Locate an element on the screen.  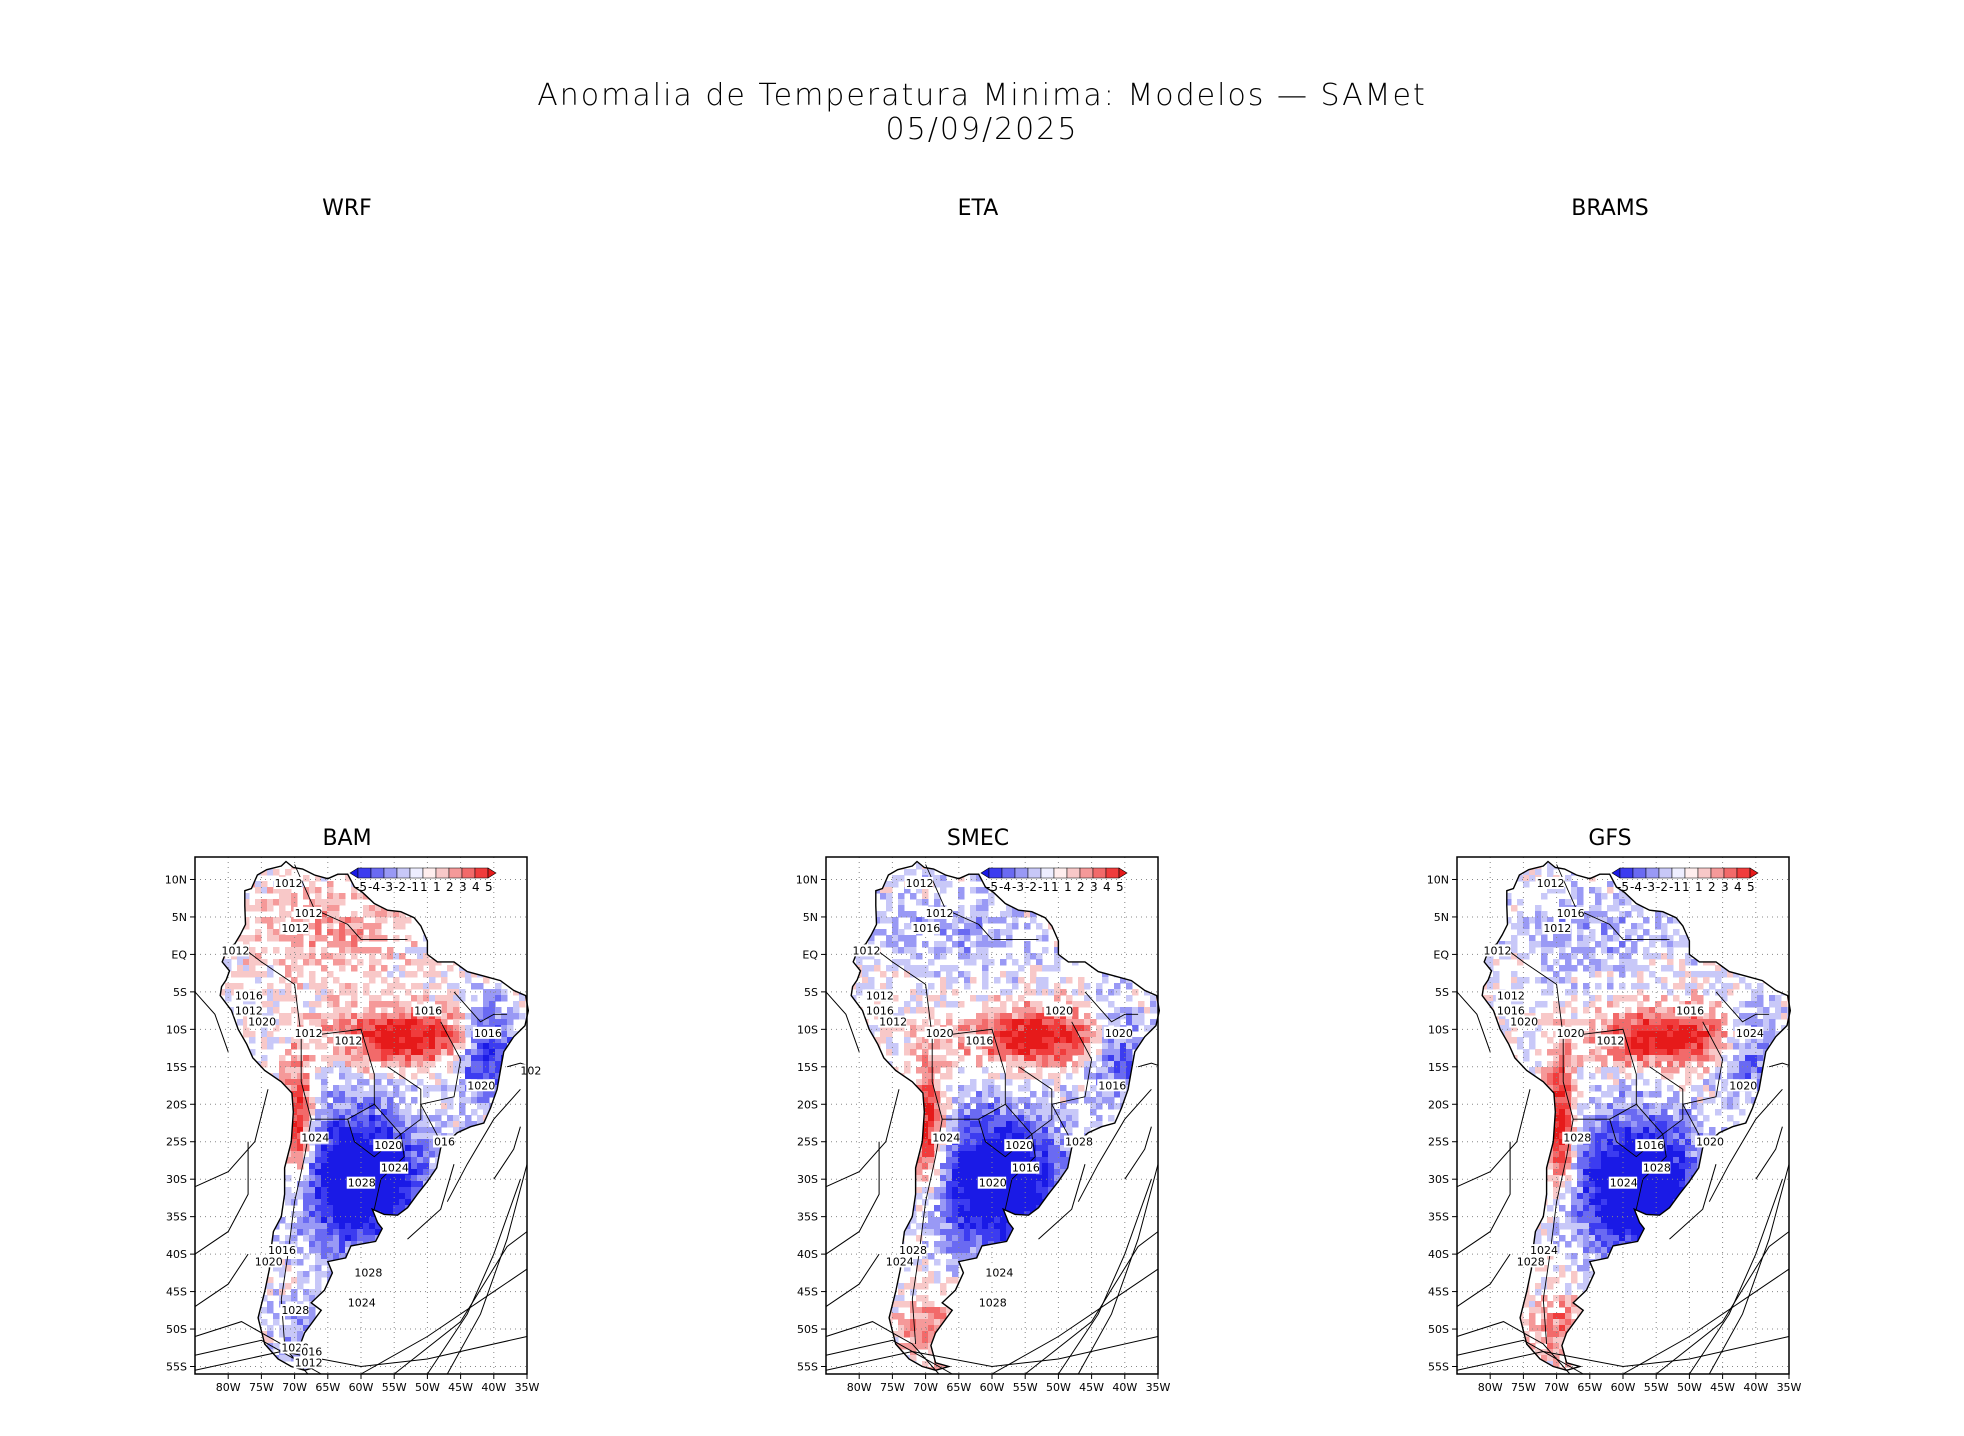
lat-label: EQ is located at coordinates (179, 954).